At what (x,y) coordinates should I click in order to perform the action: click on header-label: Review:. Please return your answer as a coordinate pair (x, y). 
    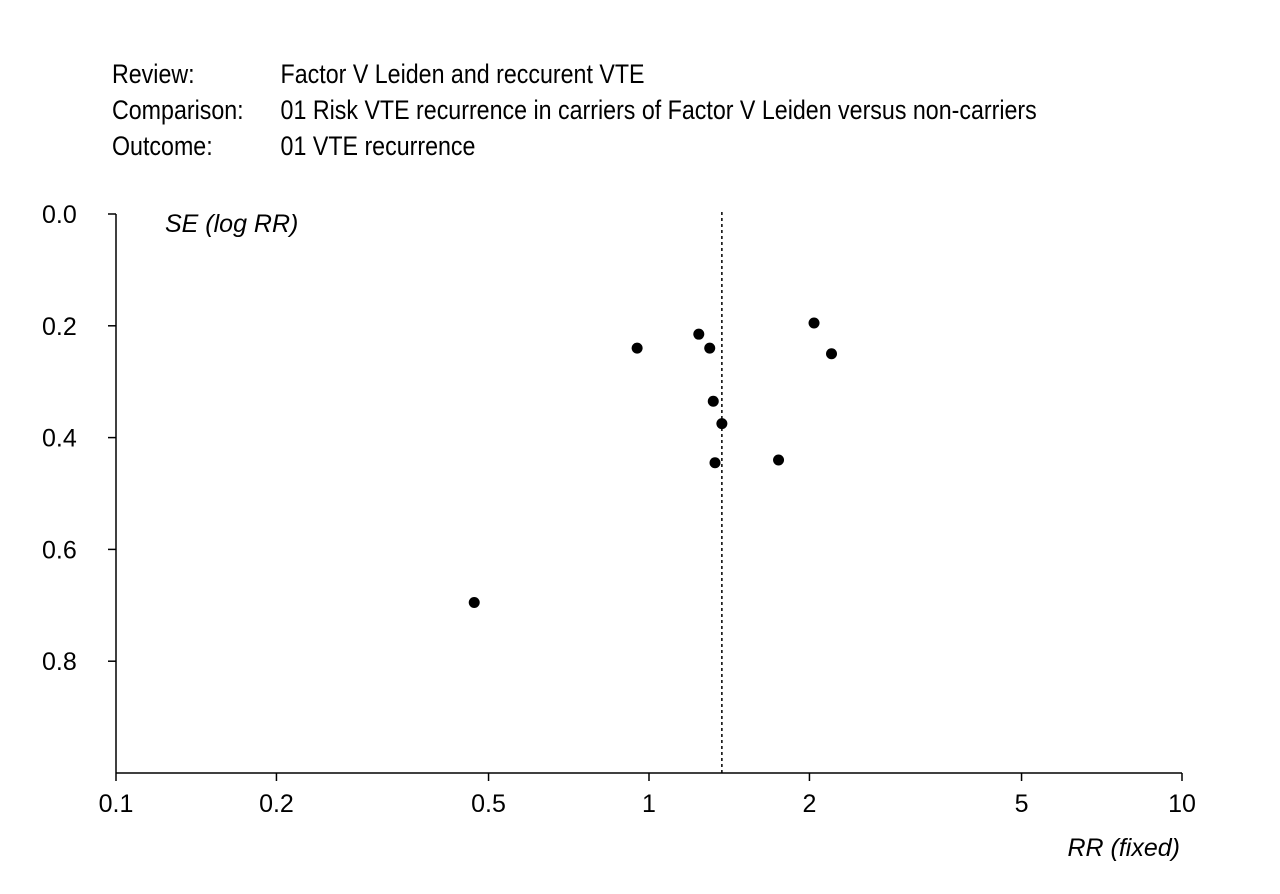
    Looking at the image, I should click on (153, 74).